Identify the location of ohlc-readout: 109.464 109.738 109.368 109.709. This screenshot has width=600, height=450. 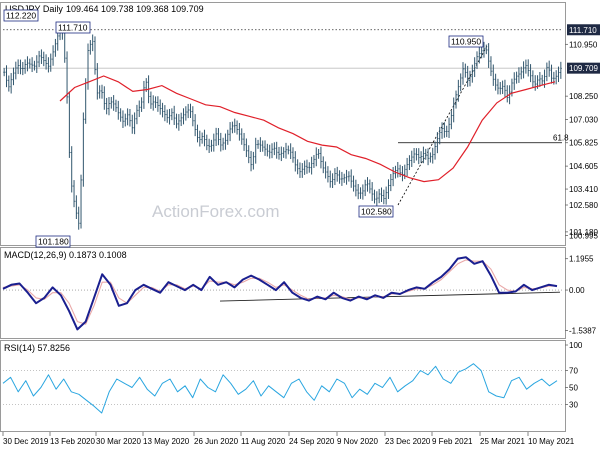
(135, 9).